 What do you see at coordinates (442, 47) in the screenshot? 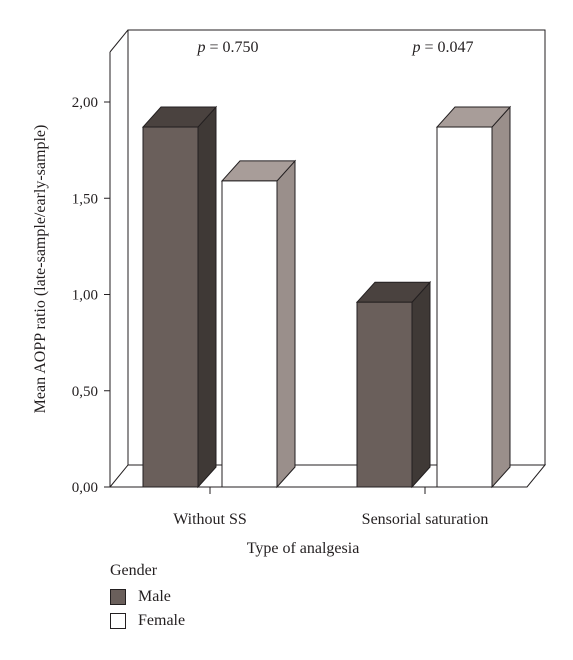
I see `p-value-annotation: p = 0.047` at bounding box center [442, 47].